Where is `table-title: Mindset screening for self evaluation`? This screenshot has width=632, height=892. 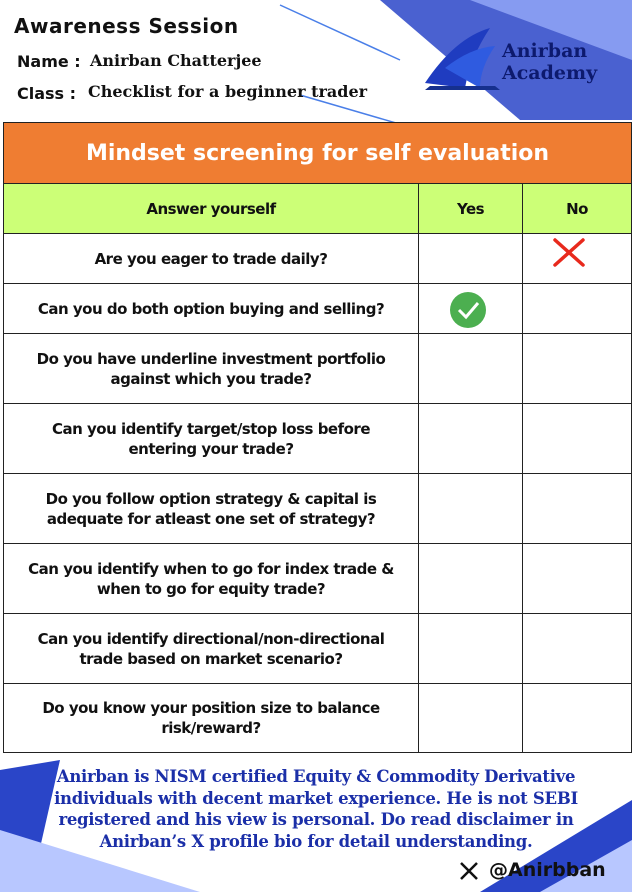 table-title: Mindset screening for self evaluation is located at coordinates (317, 153).